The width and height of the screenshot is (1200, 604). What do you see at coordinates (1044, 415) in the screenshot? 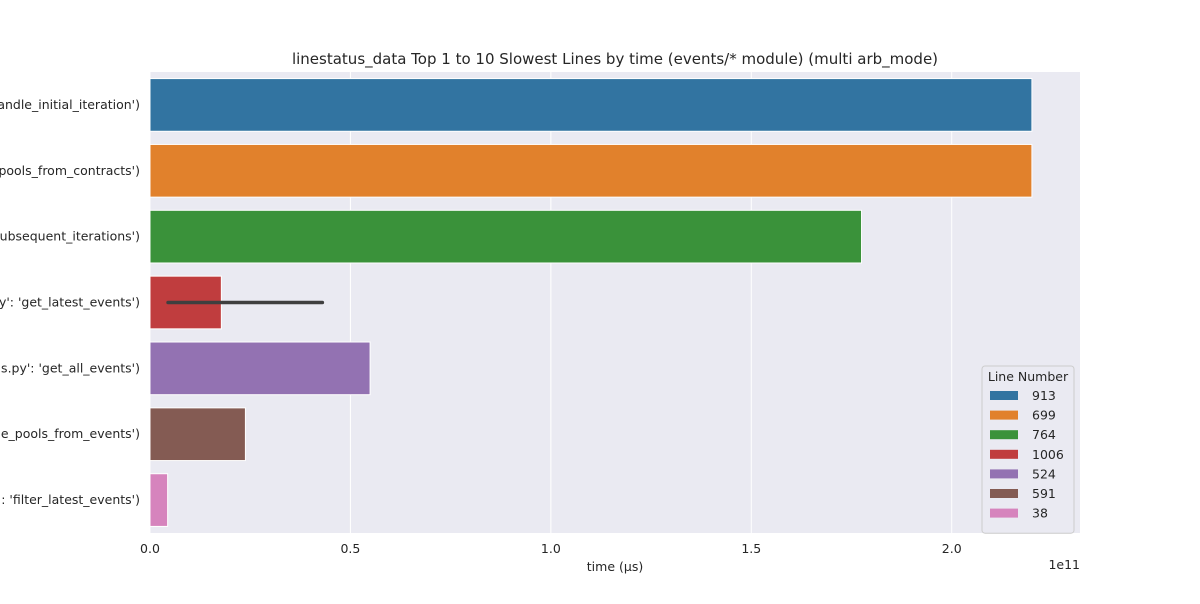
I see `legend-label: 699` at bounding box center [1044, 415].